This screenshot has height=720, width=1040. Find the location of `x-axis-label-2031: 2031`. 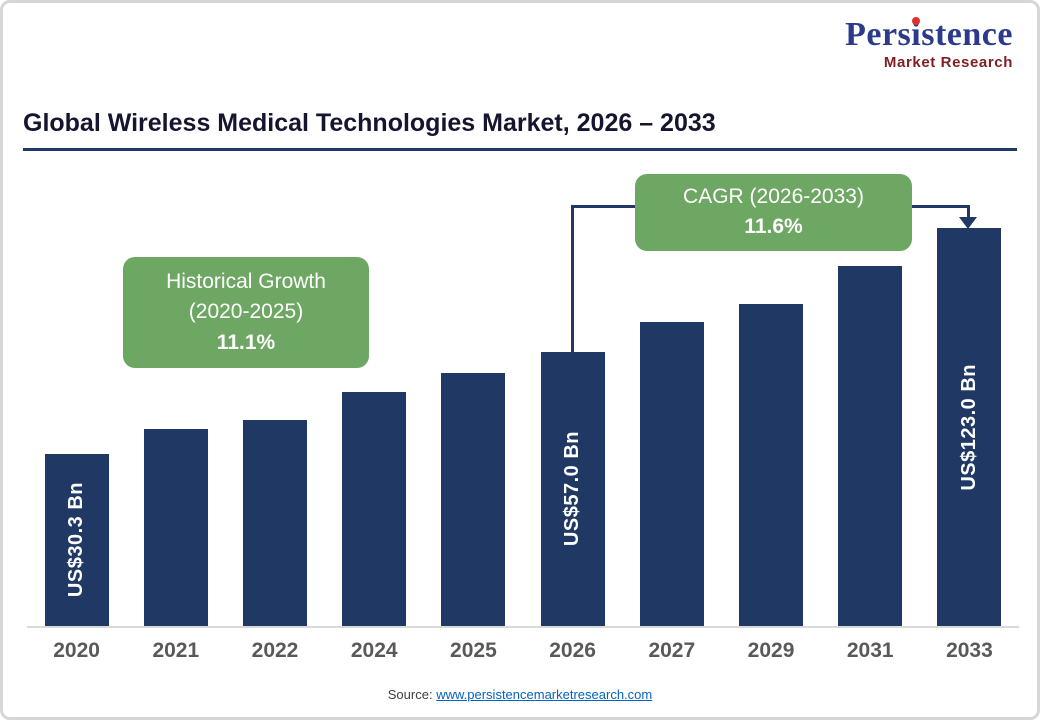

x-axis-label-2031: 2031 is located at coordinates (870, 650).